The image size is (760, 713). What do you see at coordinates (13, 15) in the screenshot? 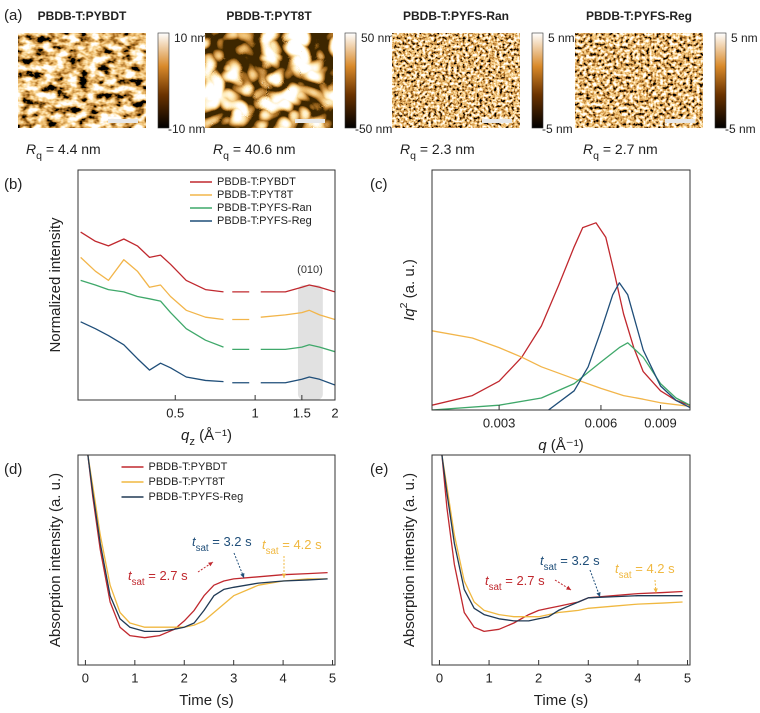
I see `panel-label: (a)` at bounding box center [13, 15].